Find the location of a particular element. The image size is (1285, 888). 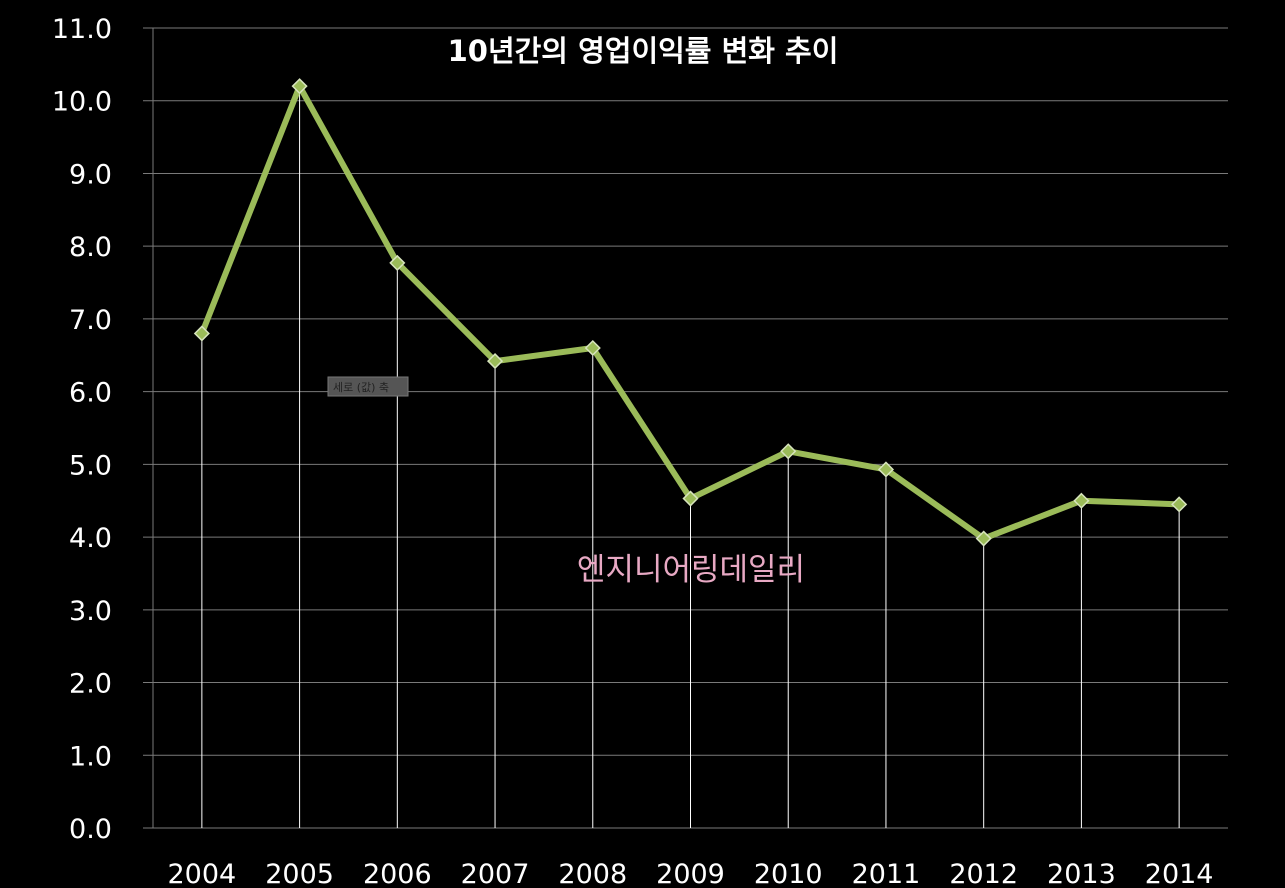

x-tick-label: 2014 is located at coordinates (1179, 873).